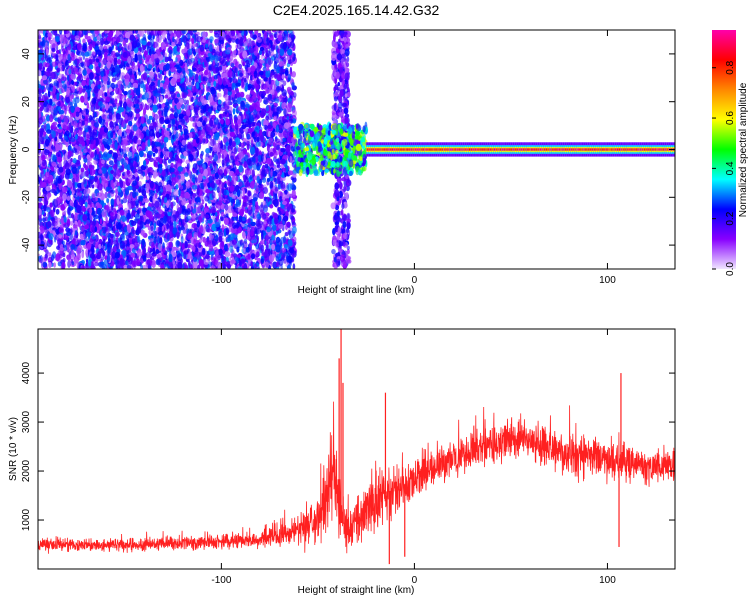 This screenshot has width=750, height=600. Describe the element at coordinates (168, 149) in the screenshot. I see `heatmap-region-noise` at that location.